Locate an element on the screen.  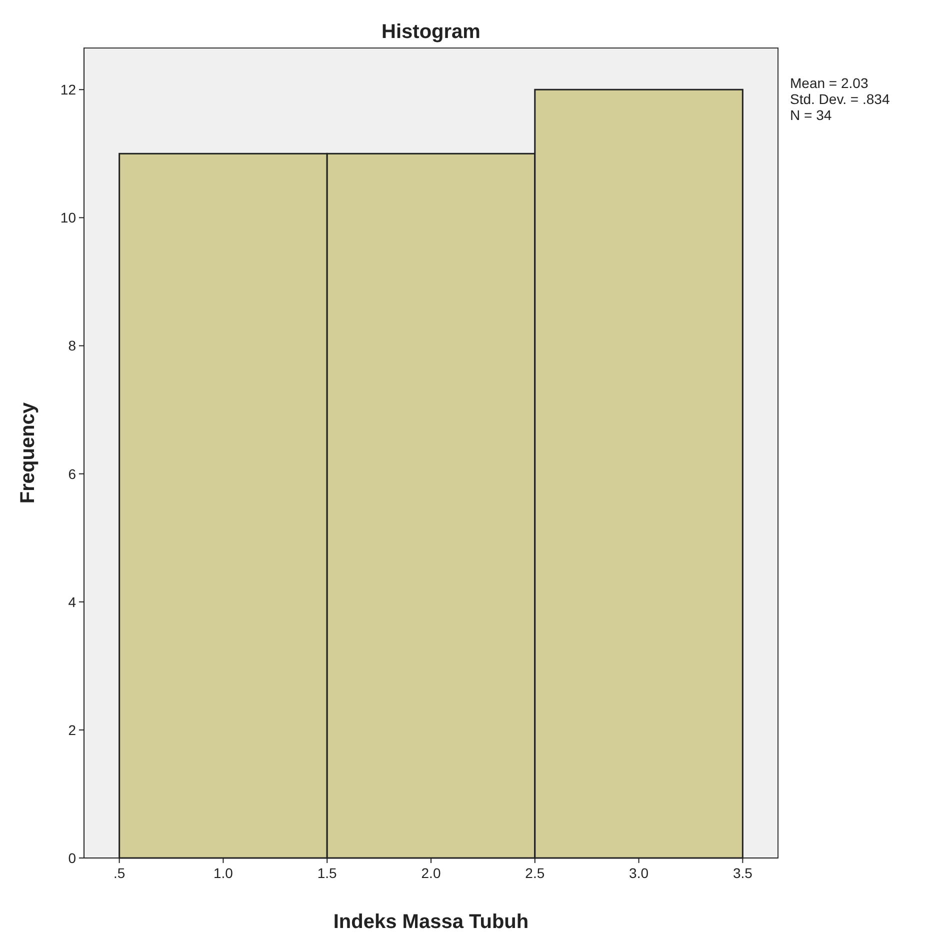
text: N = 34 is located at coordinates (811, 115).